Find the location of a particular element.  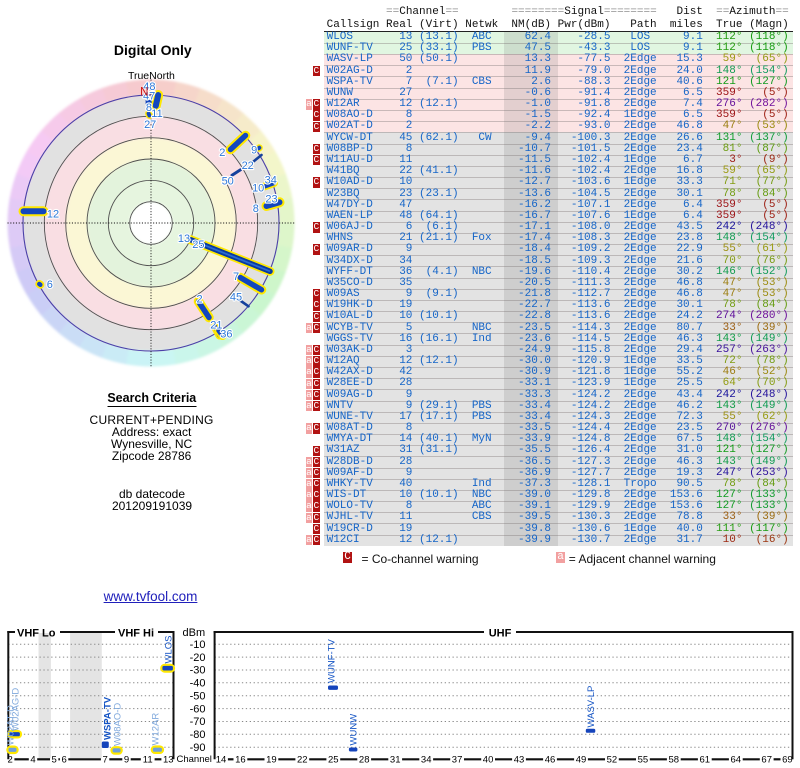

svg-text: -50 is located at coordinates (198, 696).